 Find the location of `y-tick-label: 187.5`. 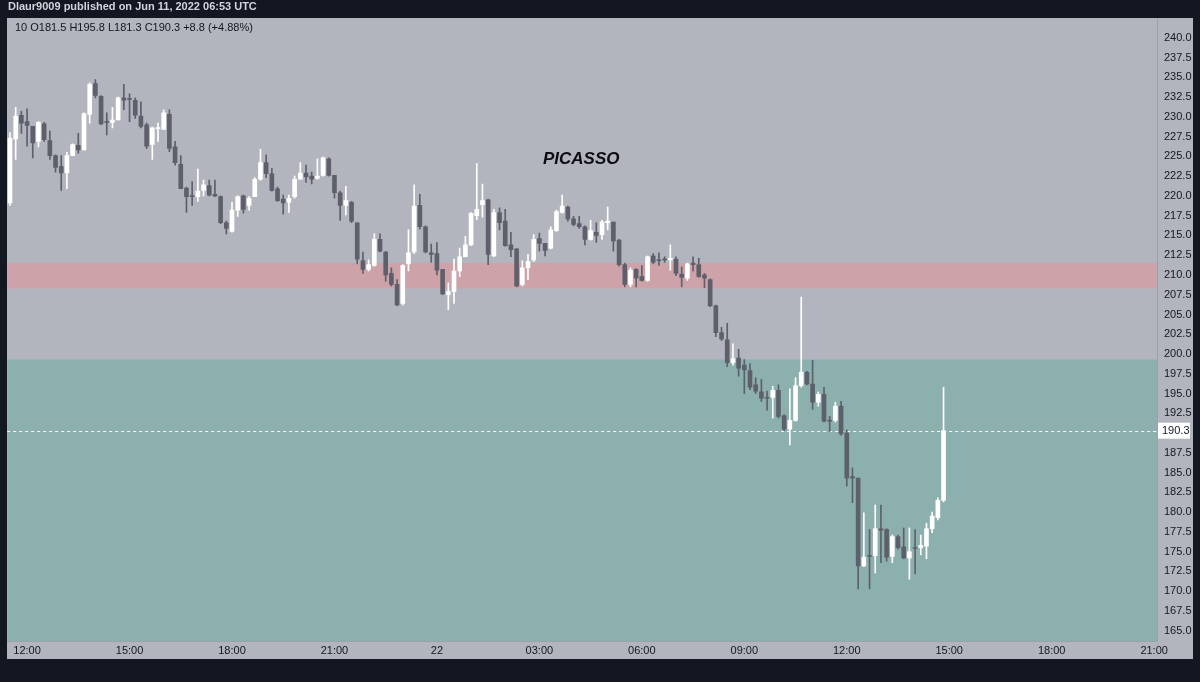

y-tick-label: 187.5 is located at coordinates (1178, 451).